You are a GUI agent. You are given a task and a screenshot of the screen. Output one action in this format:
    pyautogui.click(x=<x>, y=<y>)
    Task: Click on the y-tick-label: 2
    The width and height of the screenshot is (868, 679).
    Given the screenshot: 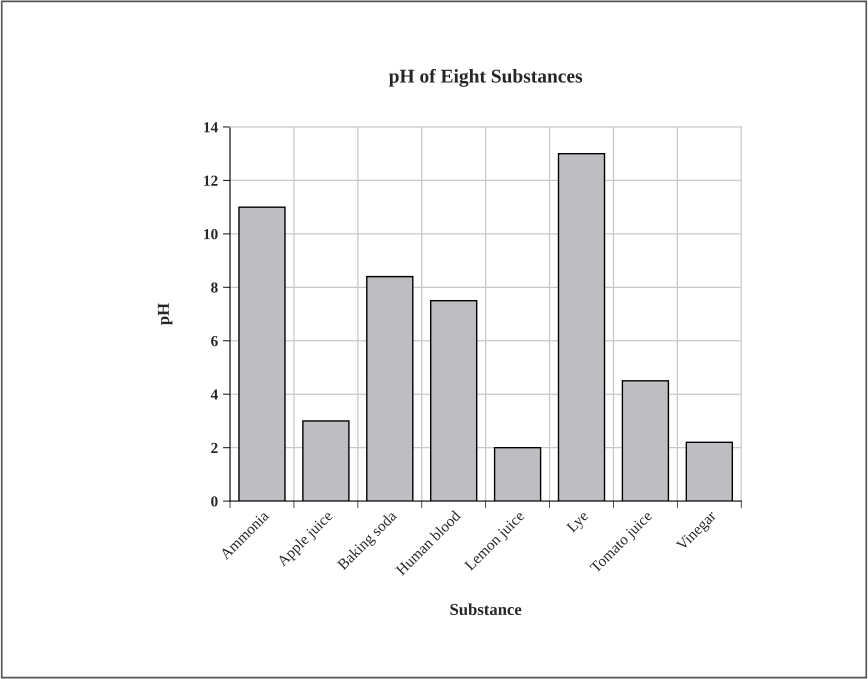 What is the action you would take?
    pyautogui.click(x=214, y=447)
    